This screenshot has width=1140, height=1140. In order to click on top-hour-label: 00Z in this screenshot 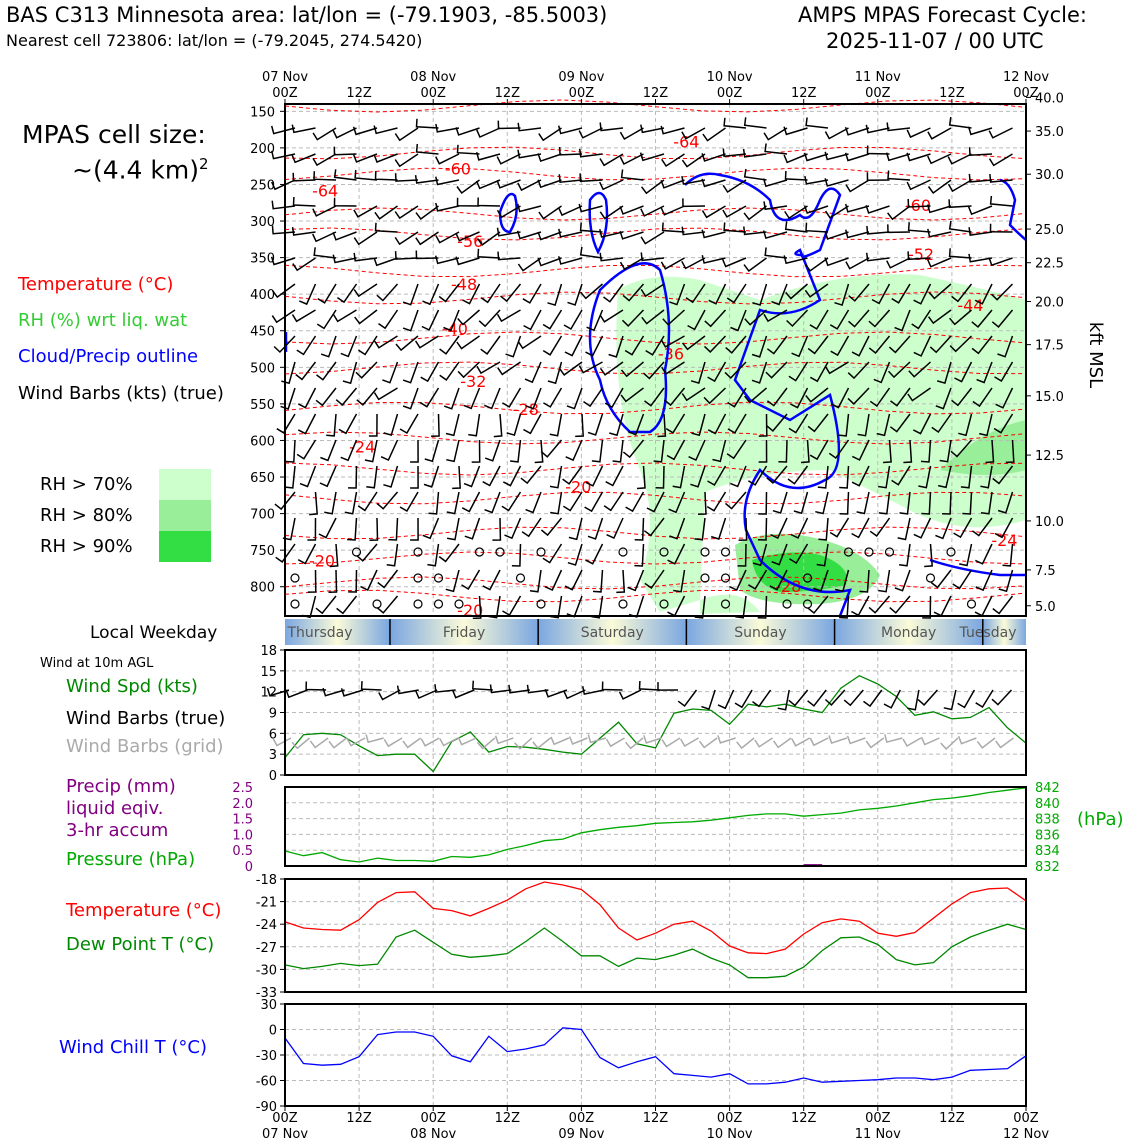, I will do `click(582, 93)`.